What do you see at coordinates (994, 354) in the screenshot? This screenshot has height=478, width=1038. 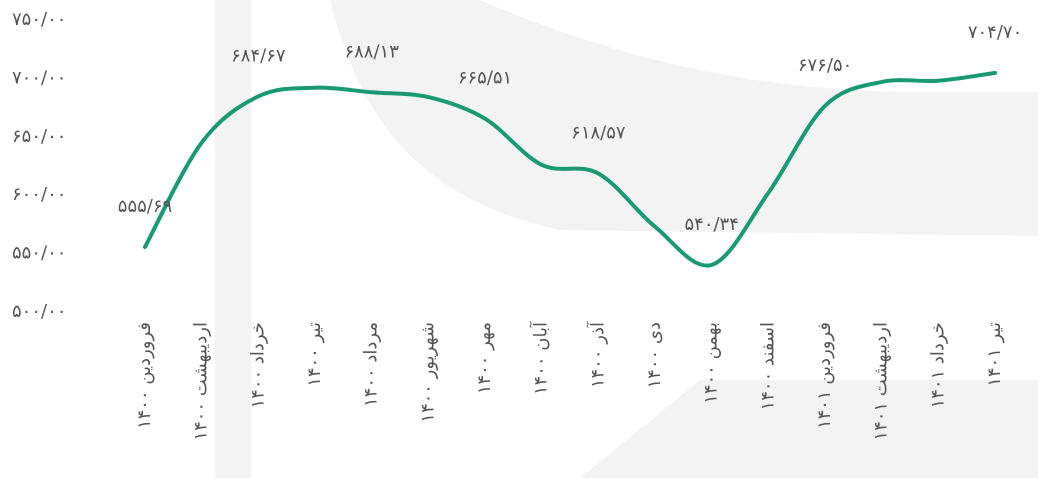 I see `x-tick-label: تیر ۱۴۰۱` at bounding box center [994, 354].